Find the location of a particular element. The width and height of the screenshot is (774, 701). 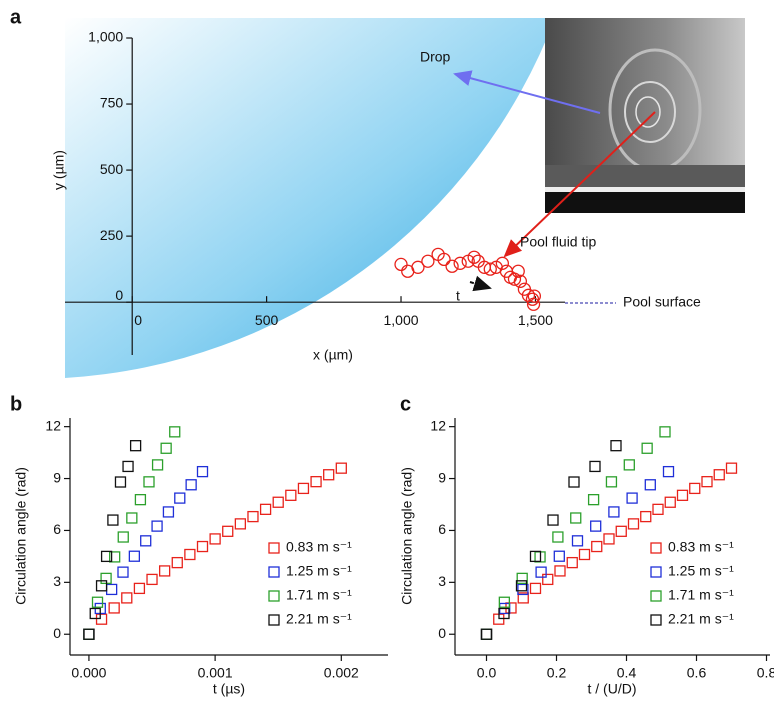

x-axis-title: x (µm) is located at coordinates (333, 355).